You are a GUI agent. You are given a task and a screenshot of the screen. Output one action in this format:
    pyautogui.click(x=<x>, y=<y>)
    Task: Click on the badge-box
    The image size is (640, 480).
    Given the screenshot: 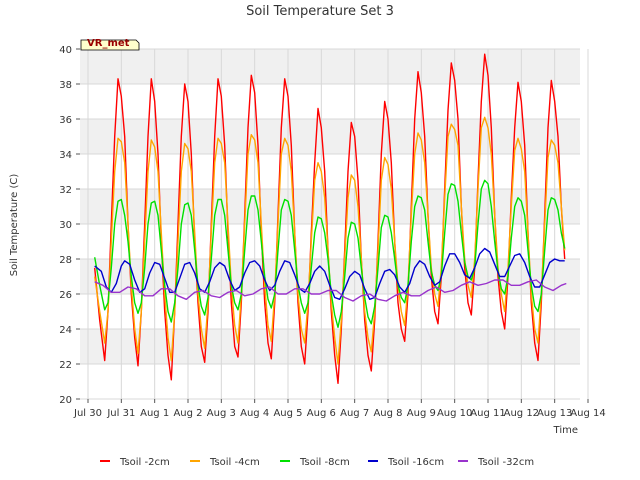 What is the action you would take?
    pyautogui.click(x=110, y=45)
    